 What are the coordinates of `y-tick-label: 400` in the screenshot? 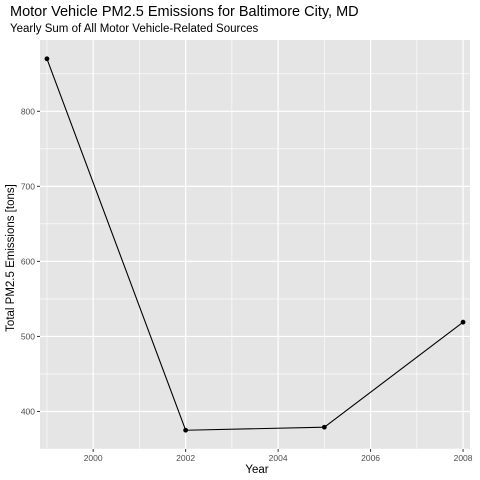 It's located at (28, 411).